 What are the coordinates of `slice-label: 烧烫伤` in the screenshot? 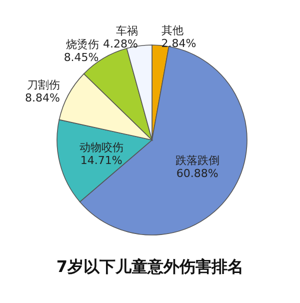 It's located at (82, 45).